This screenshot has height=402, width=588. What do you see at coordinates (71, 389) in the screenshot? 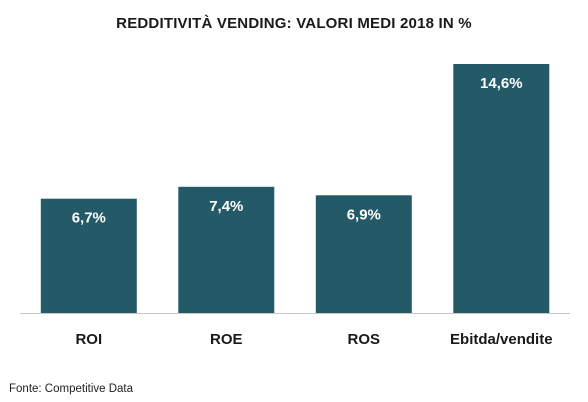
I see `source-note: Fonte: Competitive Data` at bounding box center [71, 389].